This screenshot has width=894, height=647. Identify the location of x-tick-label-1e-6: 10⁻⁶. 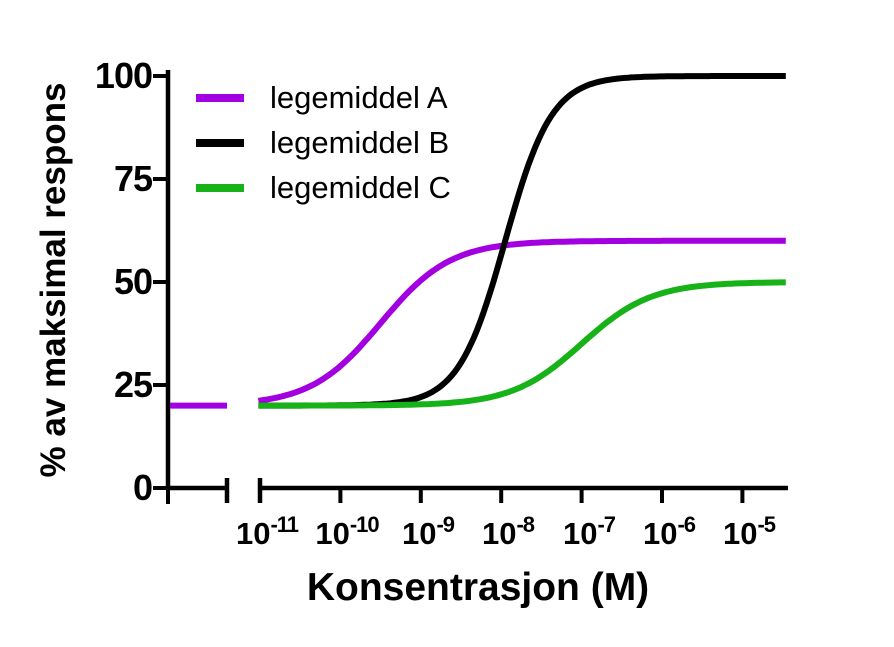
(669, 531).